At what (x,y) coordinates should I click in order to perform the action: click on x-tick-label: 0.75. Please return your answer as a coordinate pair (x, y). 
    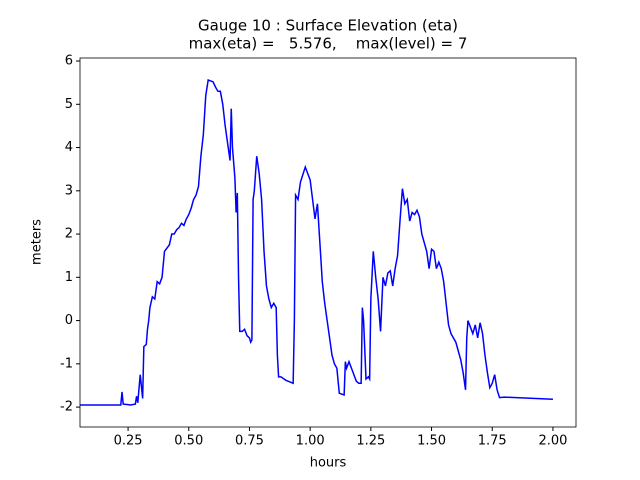
    Looking at the image, I should click on (249, 441).